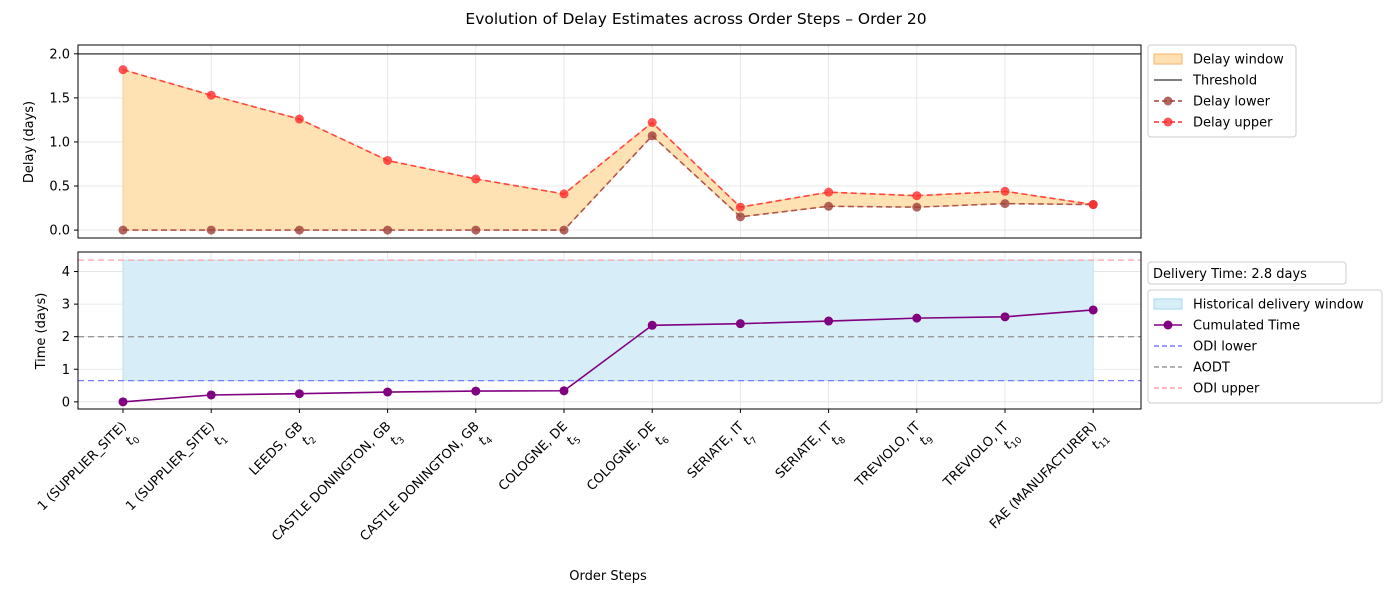 Image resolution: width=1390 pixels, height=592 pixels. What do you see at coordinates (41, 332) in the screenshot?
I see `time-y-axis-label: Time (days)` at bounding box center [41, 332].